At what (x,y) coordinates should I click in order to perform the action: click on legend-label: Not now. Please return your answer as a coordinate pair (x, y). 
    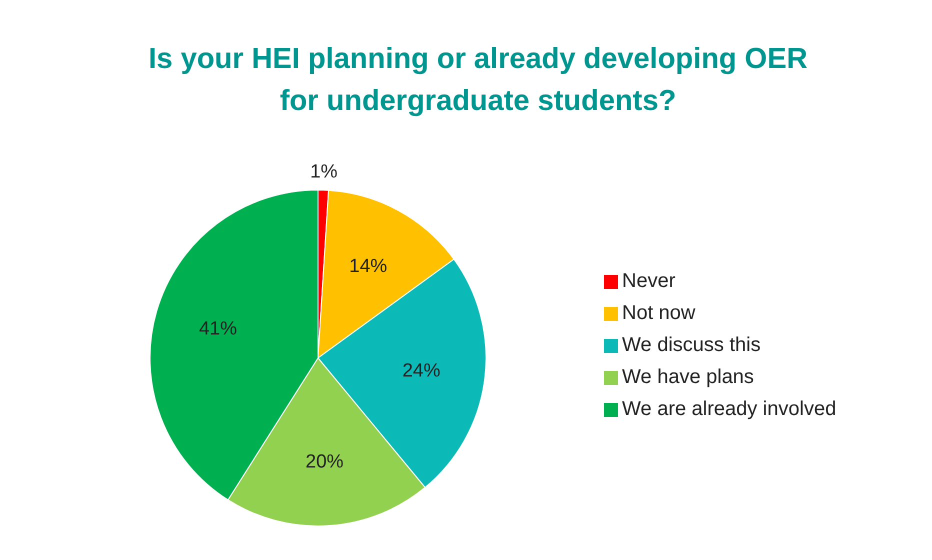
    Looking at the image, I should click on (659, 313).